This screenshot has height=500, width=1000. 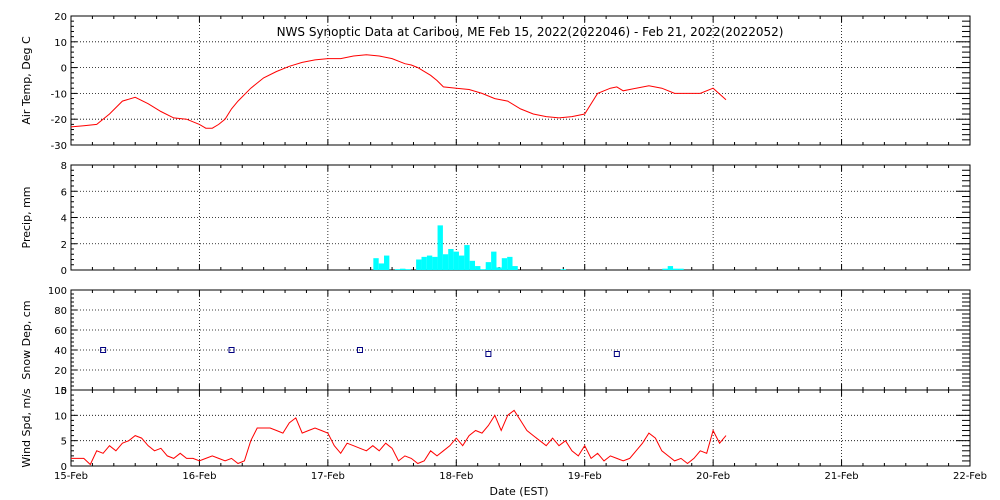 I want to click on x-tick-label: 18-Feb, so click(x=456, y=476).